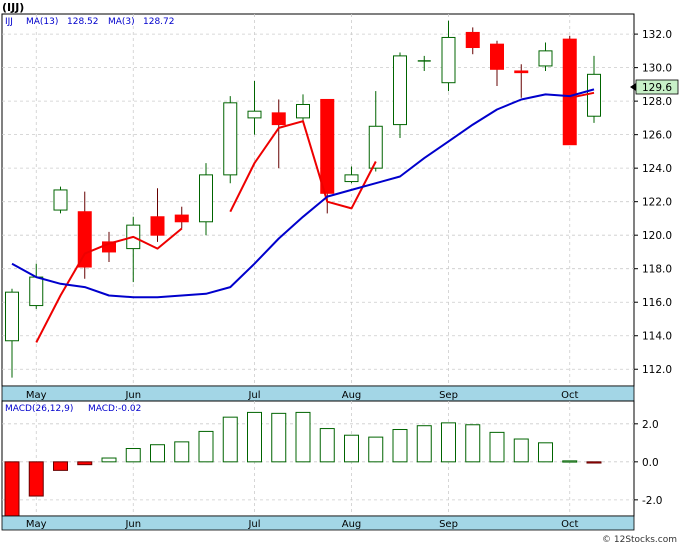  What do you see at coordinates (352, 524) in the screenshot?
I see `macd-xtick-label-3: Aug` at bounding box center [352, 524].